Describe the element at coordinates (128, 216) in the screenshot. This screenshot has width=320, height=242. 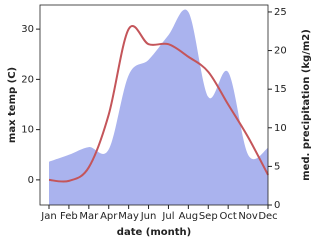
I see `x-tick-label: May` at that location.